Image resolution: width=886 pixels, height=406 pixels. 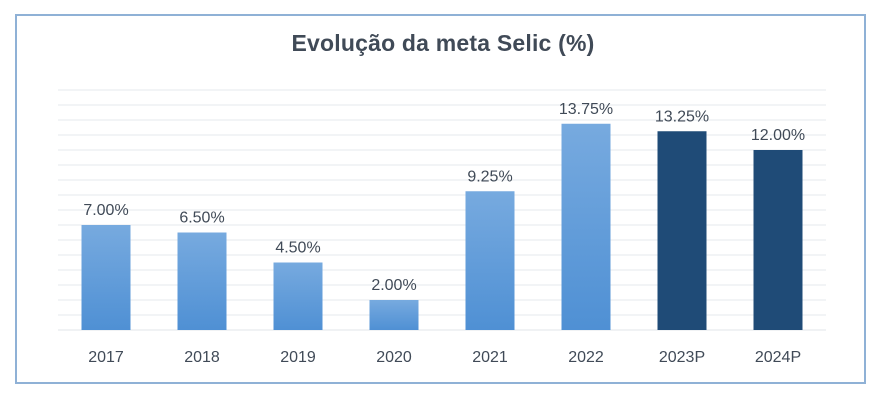 What do you see at coordinates (105, 210) in the screenshot?
I see `value-label-2017: 7.00%` at bounding box center [105, 210].